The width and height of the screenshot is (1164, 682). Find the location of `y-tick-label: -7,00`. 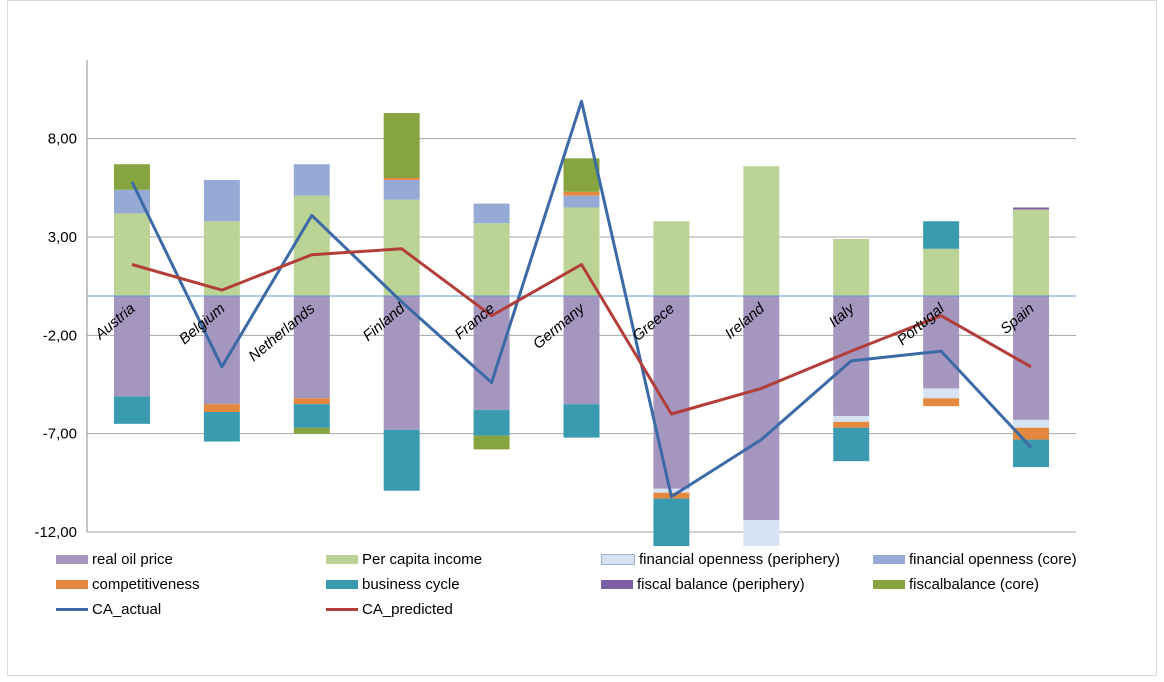

y-tick-label: -7,00 is located at coordinates (60, 434).